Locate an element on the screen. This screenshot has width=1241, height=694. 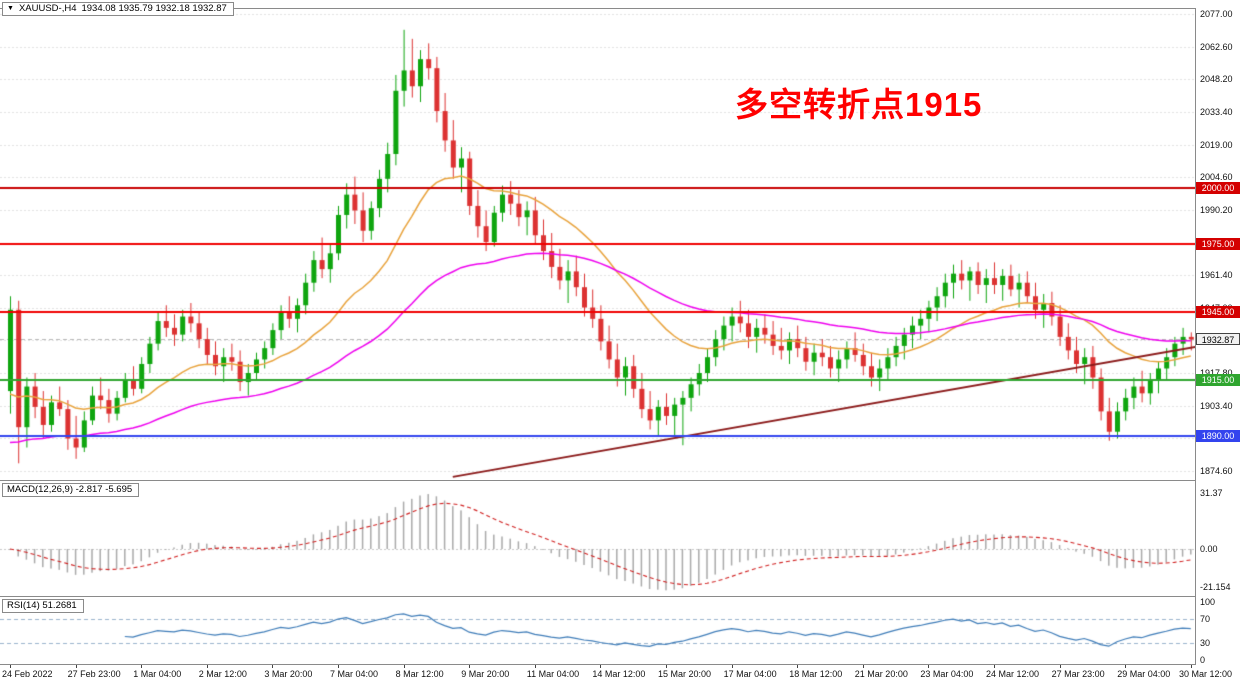
axis-separator is located at coordinates (1195, 336).